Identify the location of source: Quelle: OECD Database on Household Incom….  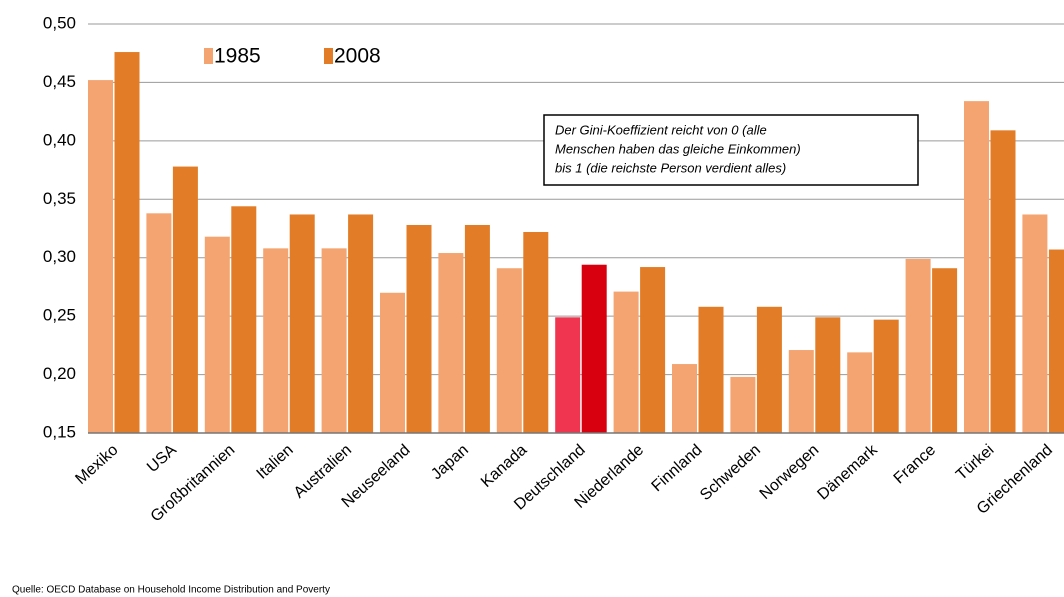
(171, 590).